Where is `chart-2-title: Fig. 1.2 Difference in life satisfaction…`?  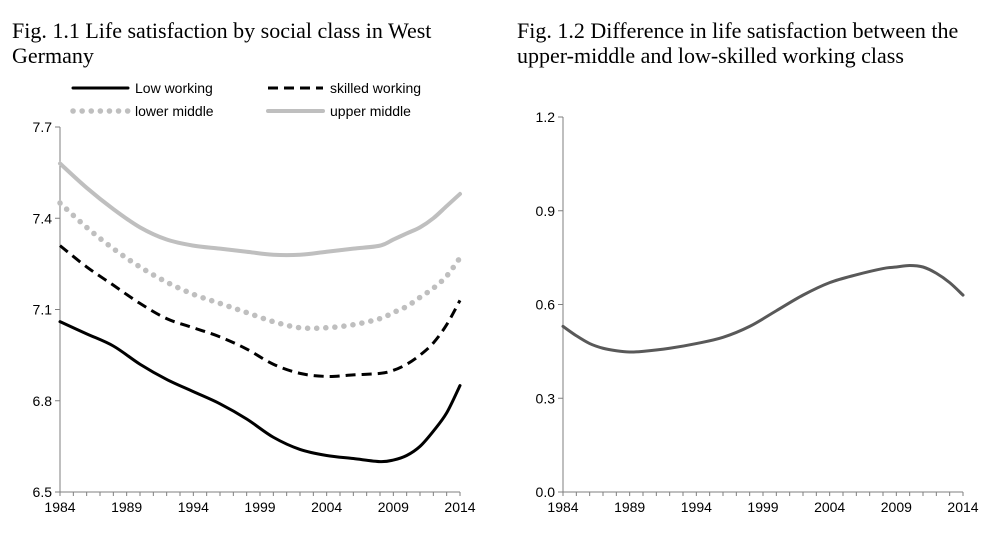
chart-2-title: Fig. 1.2 Difference in life satisfaction… is located at coordinates (738, 43).